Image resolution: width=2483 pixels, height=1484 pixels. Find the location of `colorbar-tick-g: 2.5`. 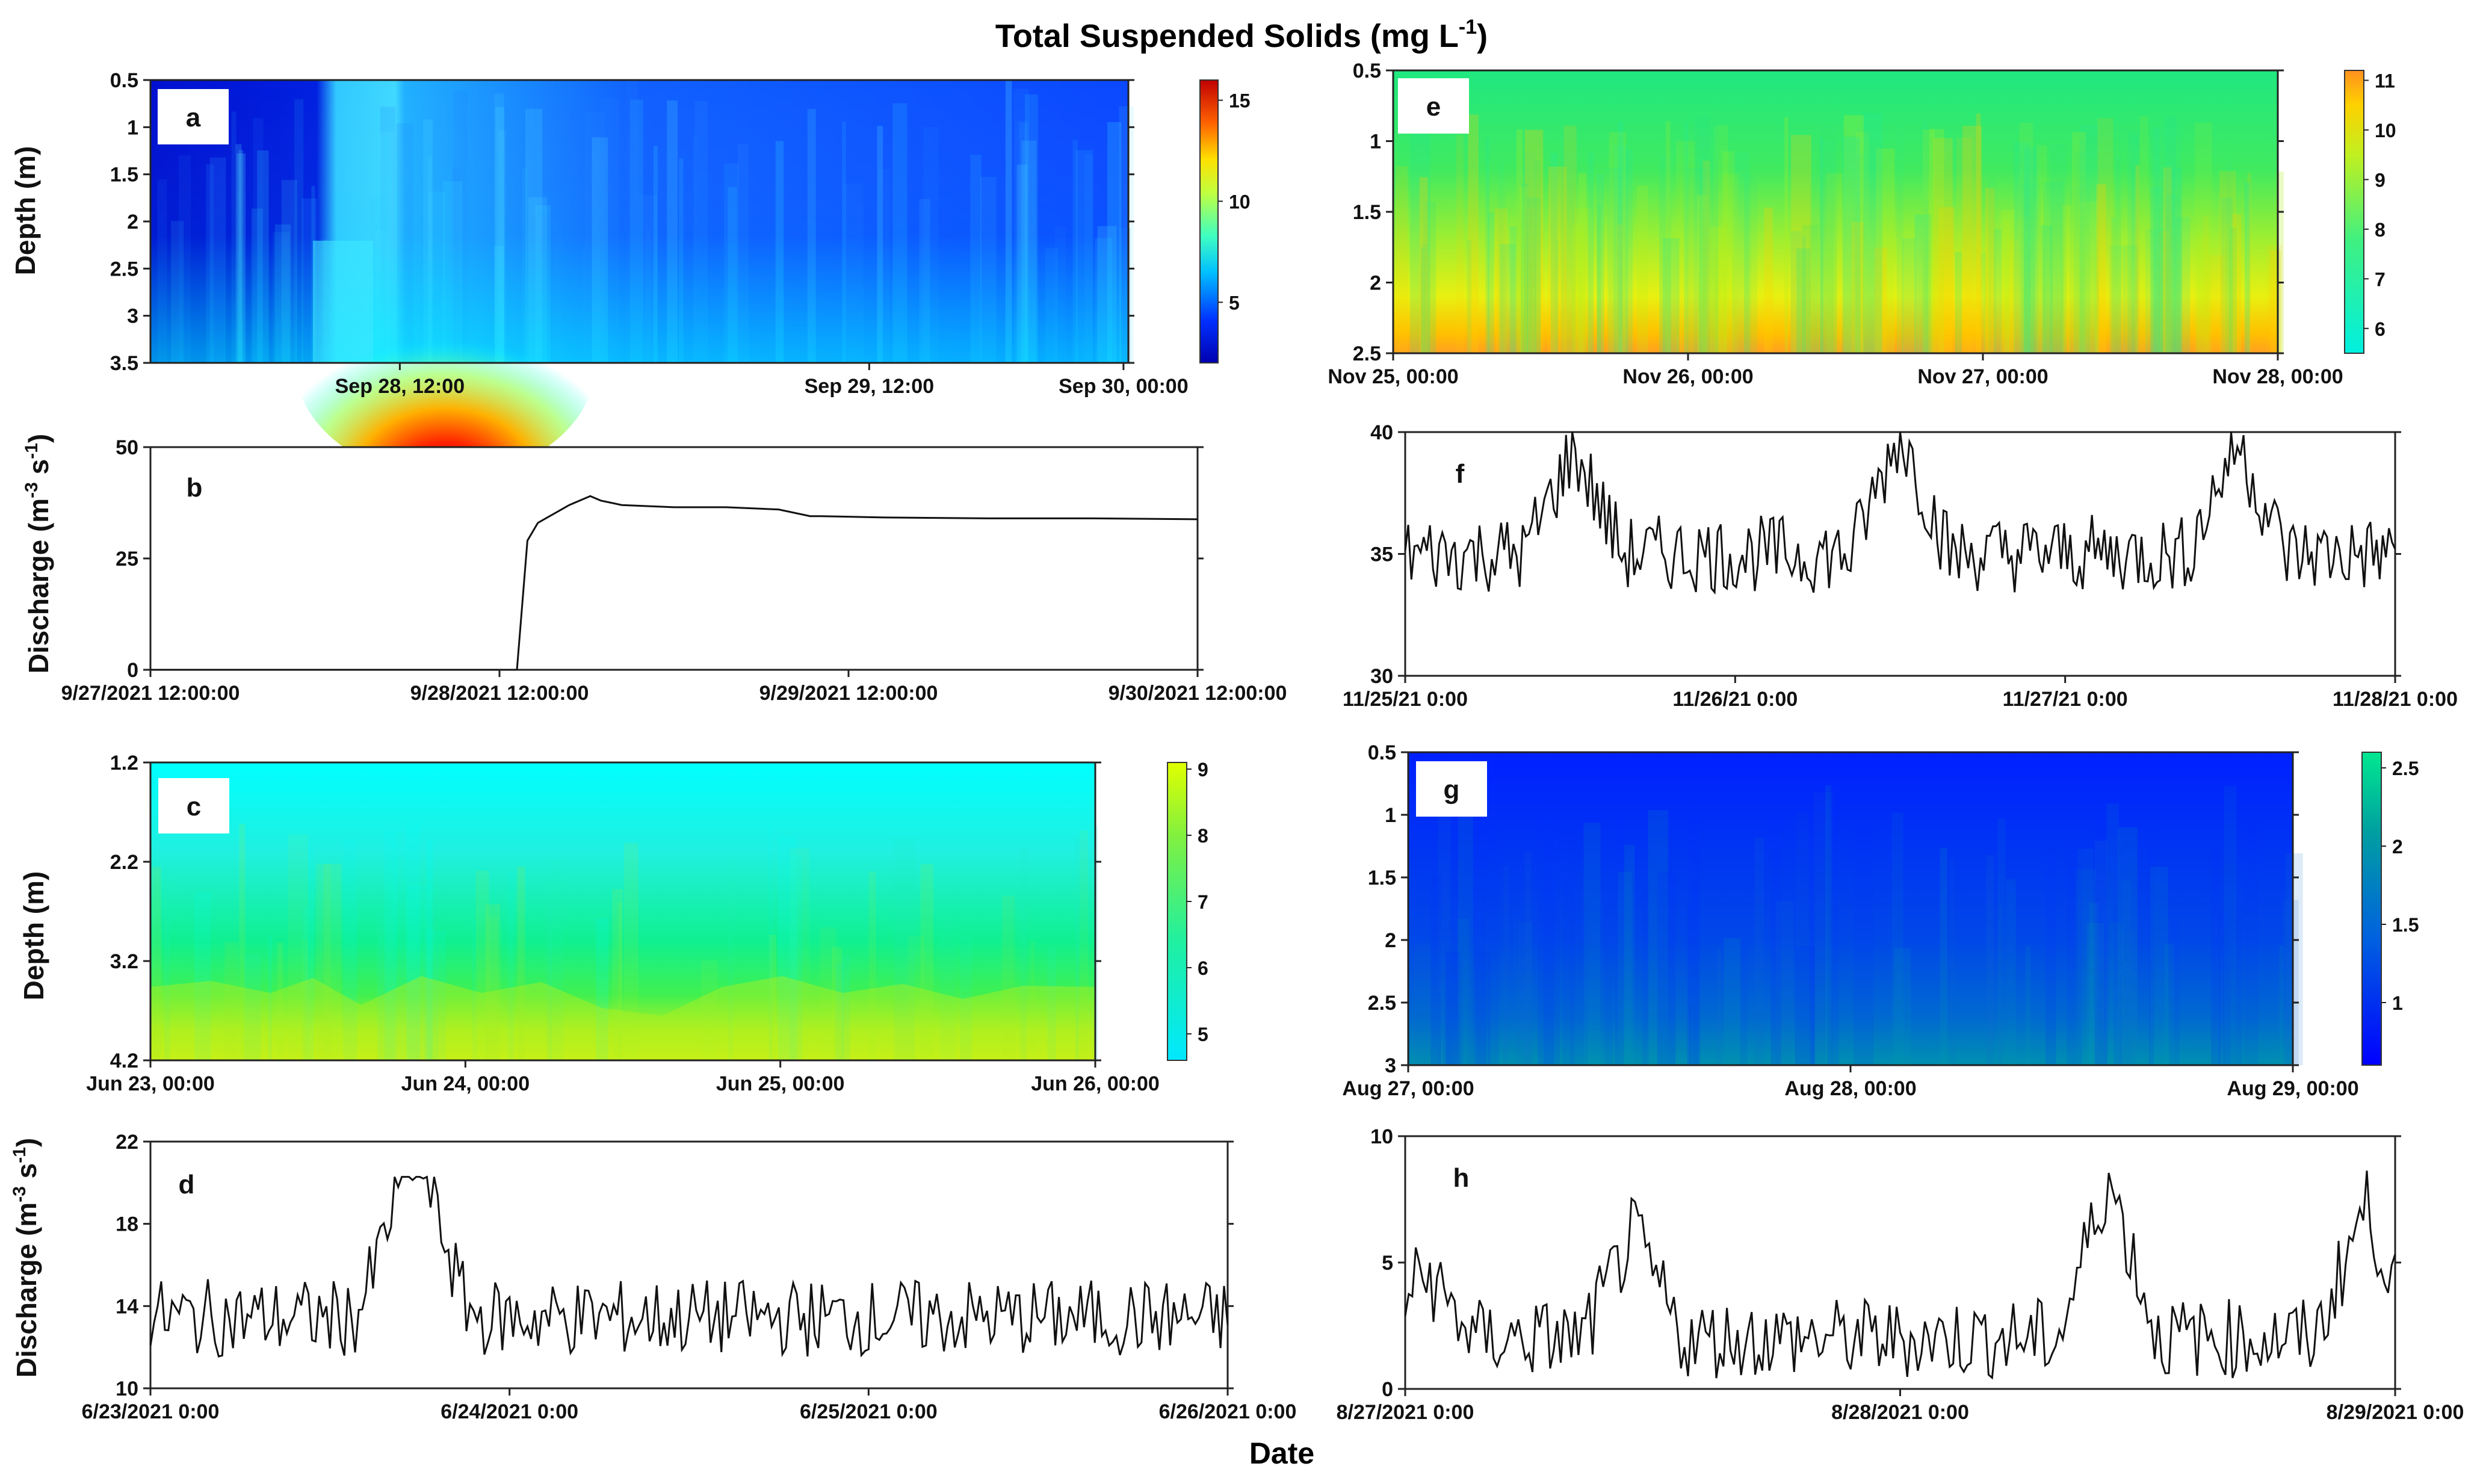

colorbar-tick-g: 2.5 is located at coordinates (2405, 768).